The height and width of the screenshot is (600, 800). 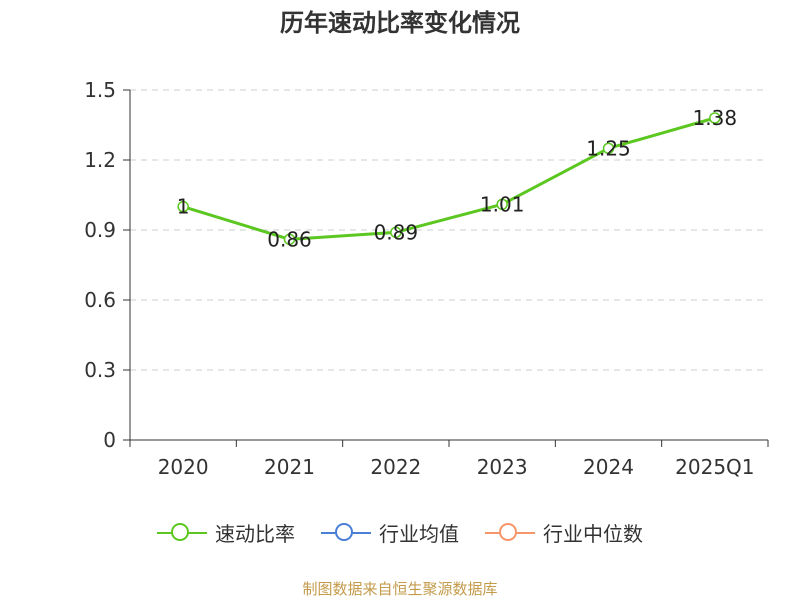 What do you see at coordinates (100, 160) in the screenshot?
I see `y-tick-label: 1.2` at bounding box center [100, 160].